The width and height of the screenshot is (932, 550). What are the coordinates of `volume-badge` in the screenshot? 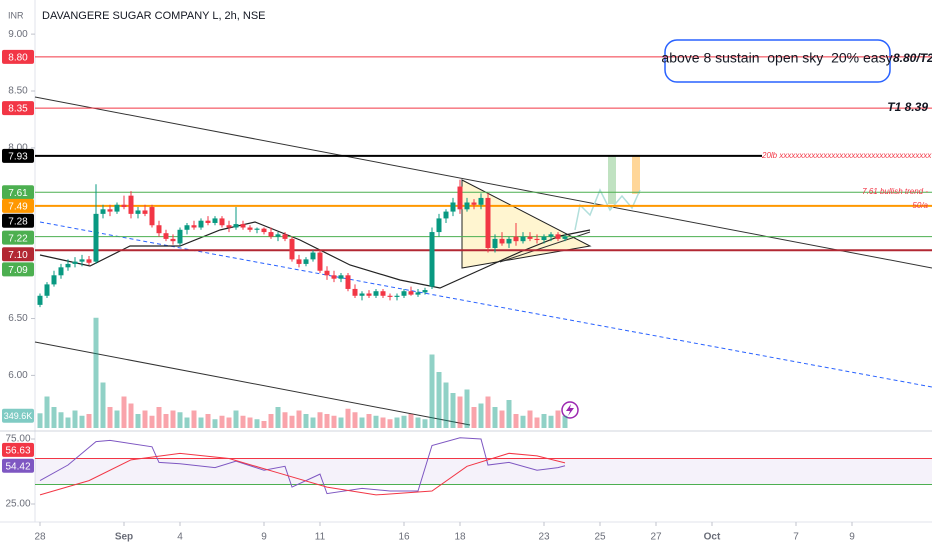 It's located at (18, 415).